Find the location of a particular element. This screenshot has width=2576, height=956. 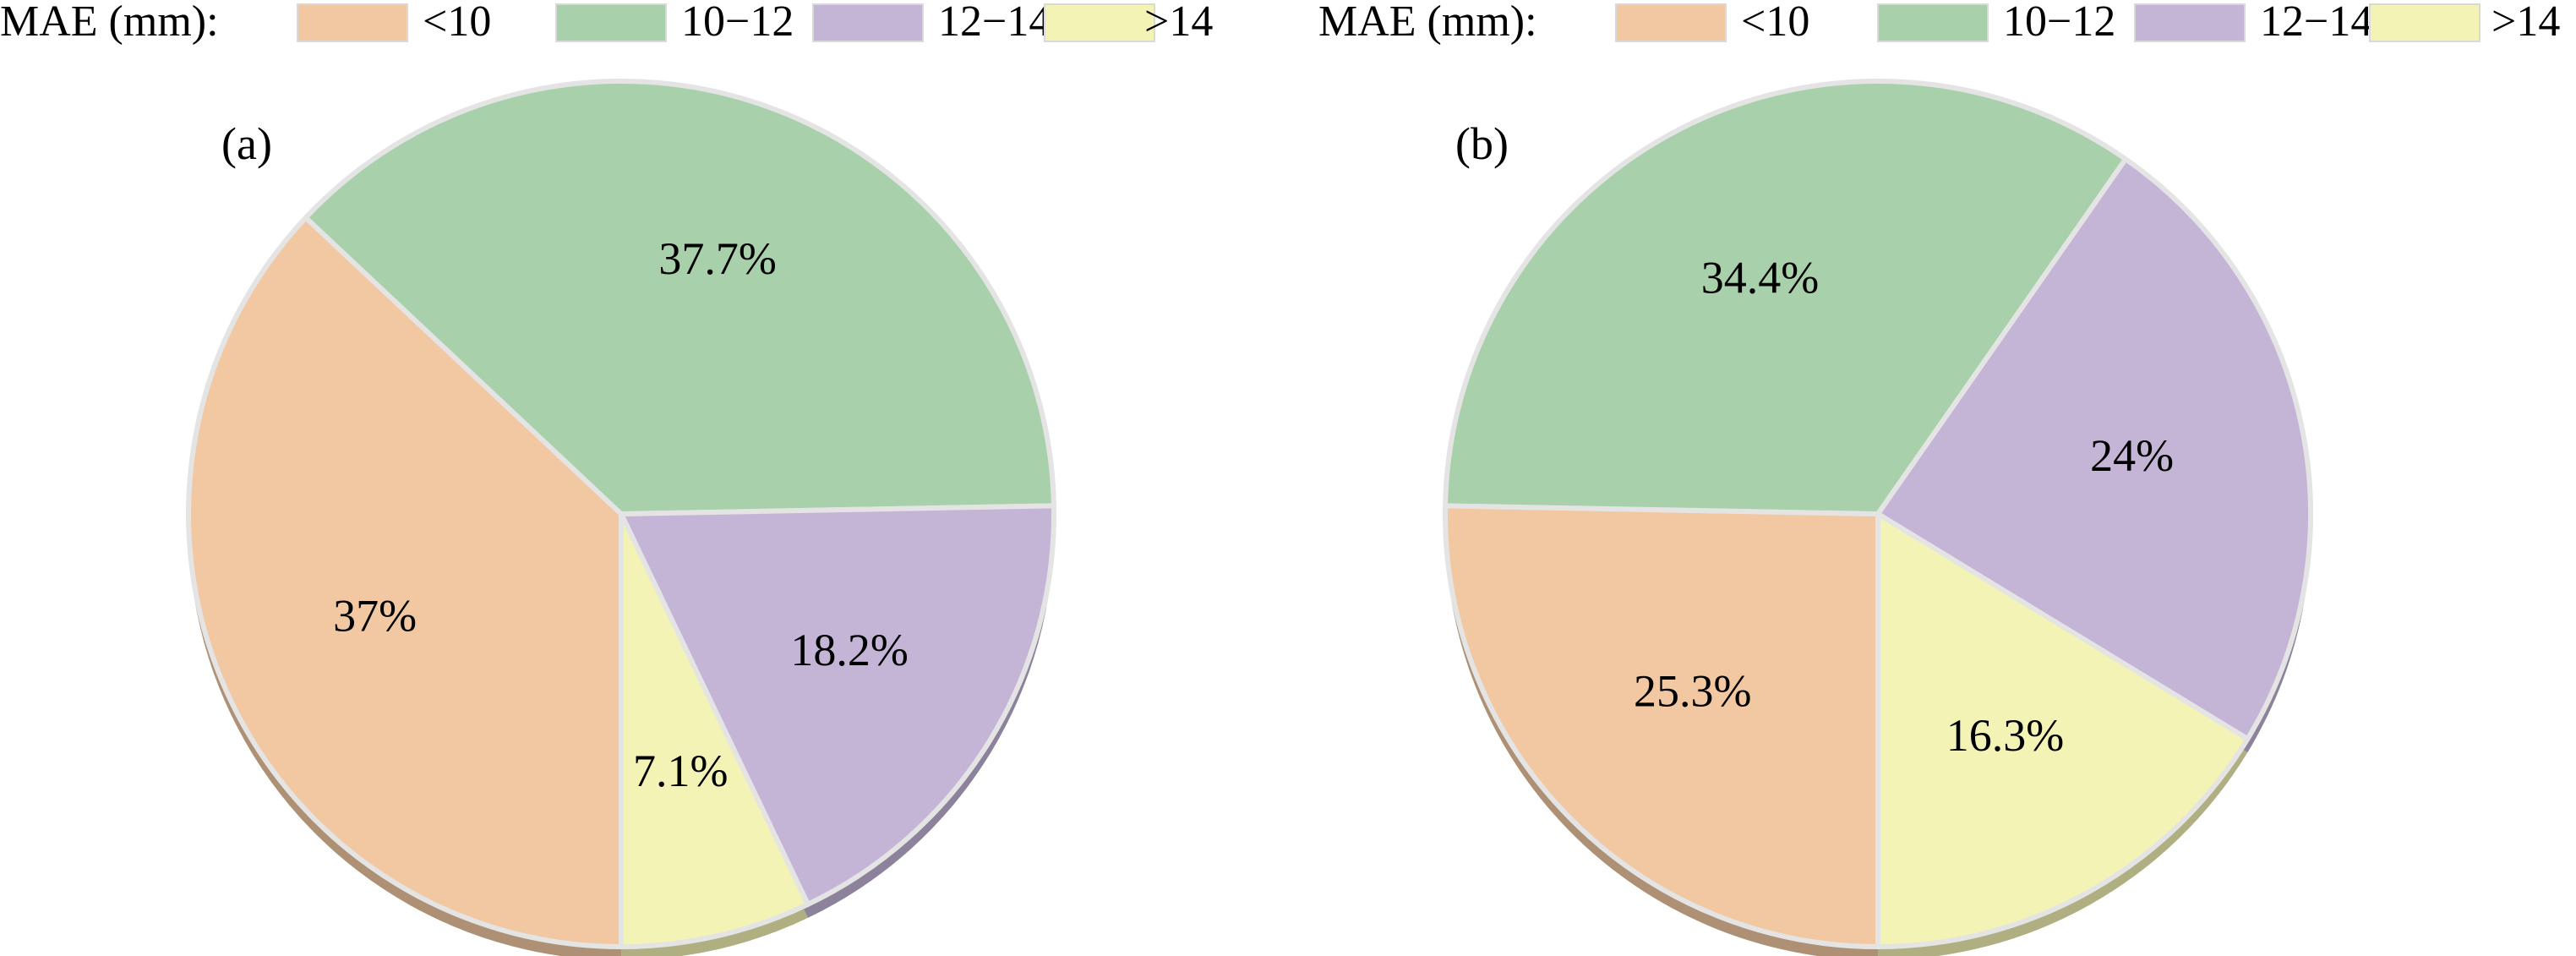

pie-a-value-label-2: 18.2% is located at coordinates (849, 650).